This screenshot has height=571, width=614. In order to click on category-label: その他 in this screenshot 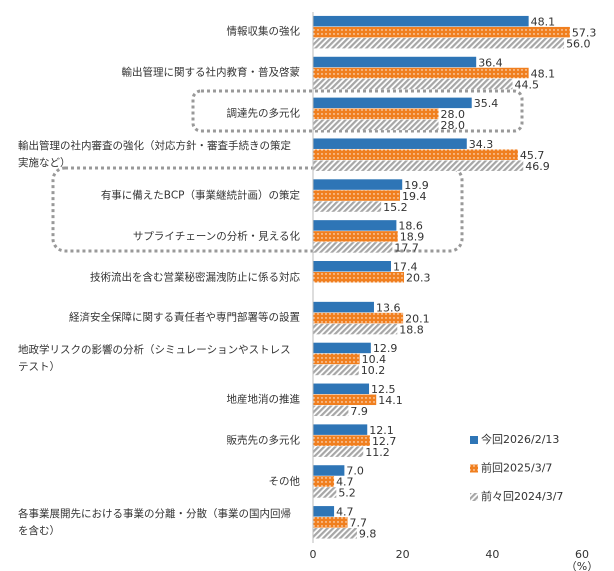, I will do `click(159, 481)`.